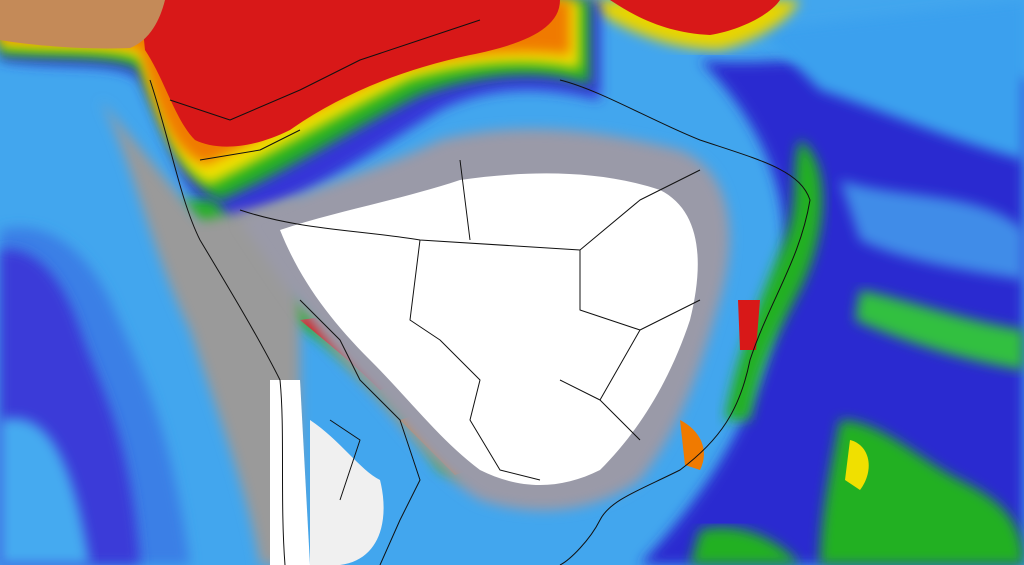  I want to click on border-south-west, so click(360, 432).